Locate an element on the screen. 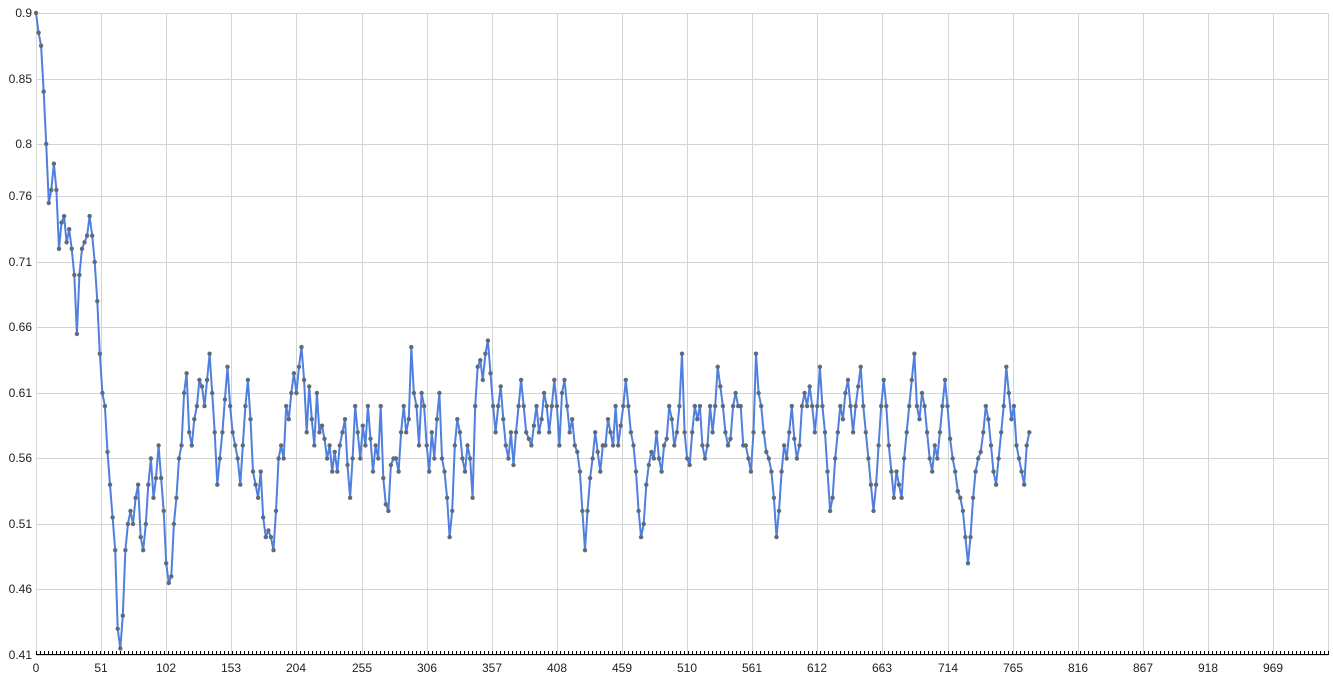  x-tick-label: 918 is located at coordinates (1208, 668).